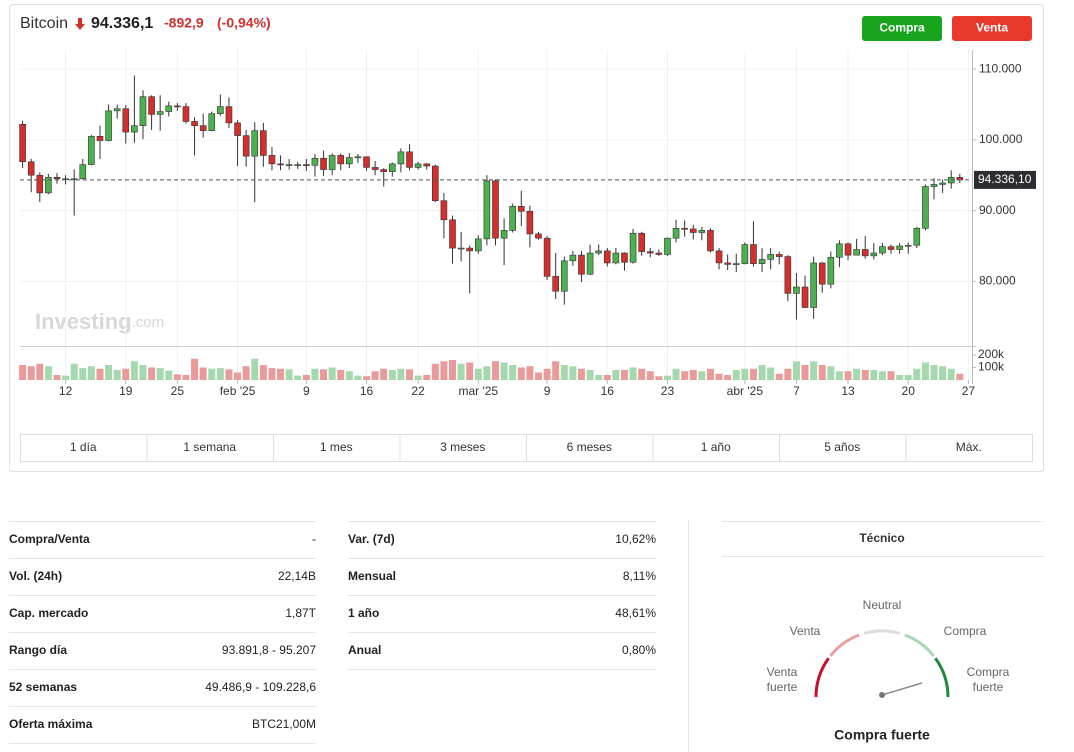 Image resolution: width=1074 pixels, height=752 pixels. Describe the element at coordinates (209, 447) in the screenshot. I see `range-button-label: 1 semana` at that location.